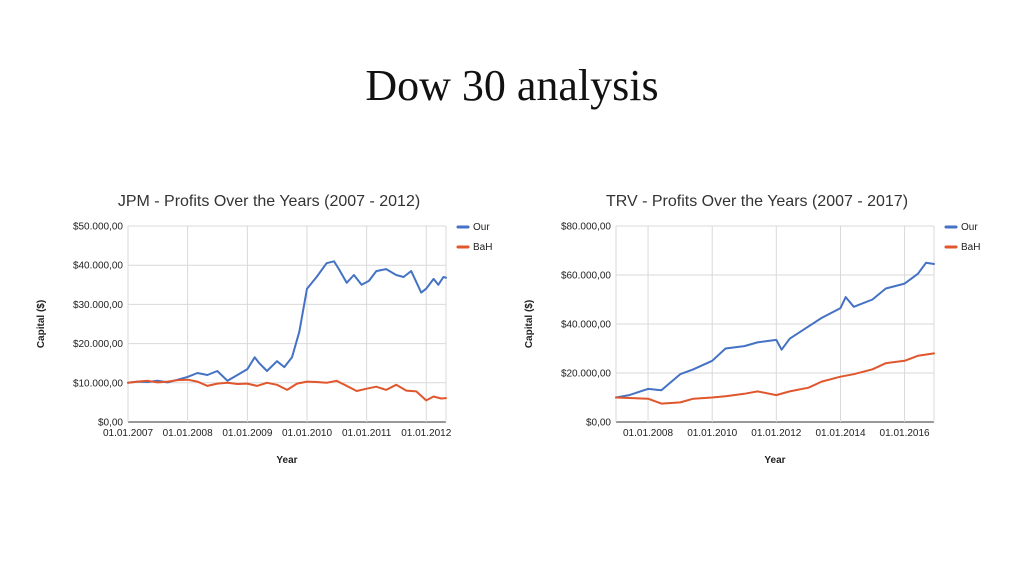 Image resolution: width=1024 pixels, height=576 pixels. I want to click on y-tick-label: $50.000,00, so click(98, 227).